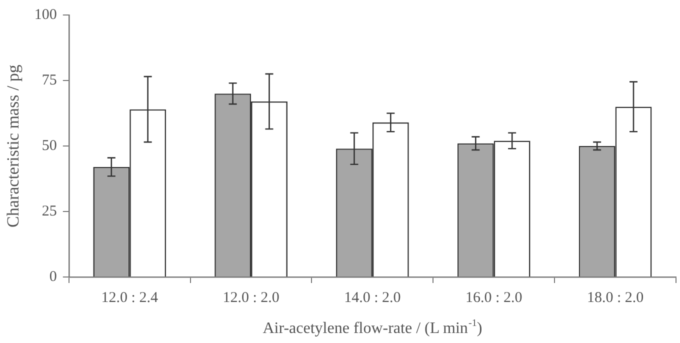  Describe the element at coordinates (494, 298) in the screenshot. I see `x-tick-label: 16.0 : 2.0` at that location.